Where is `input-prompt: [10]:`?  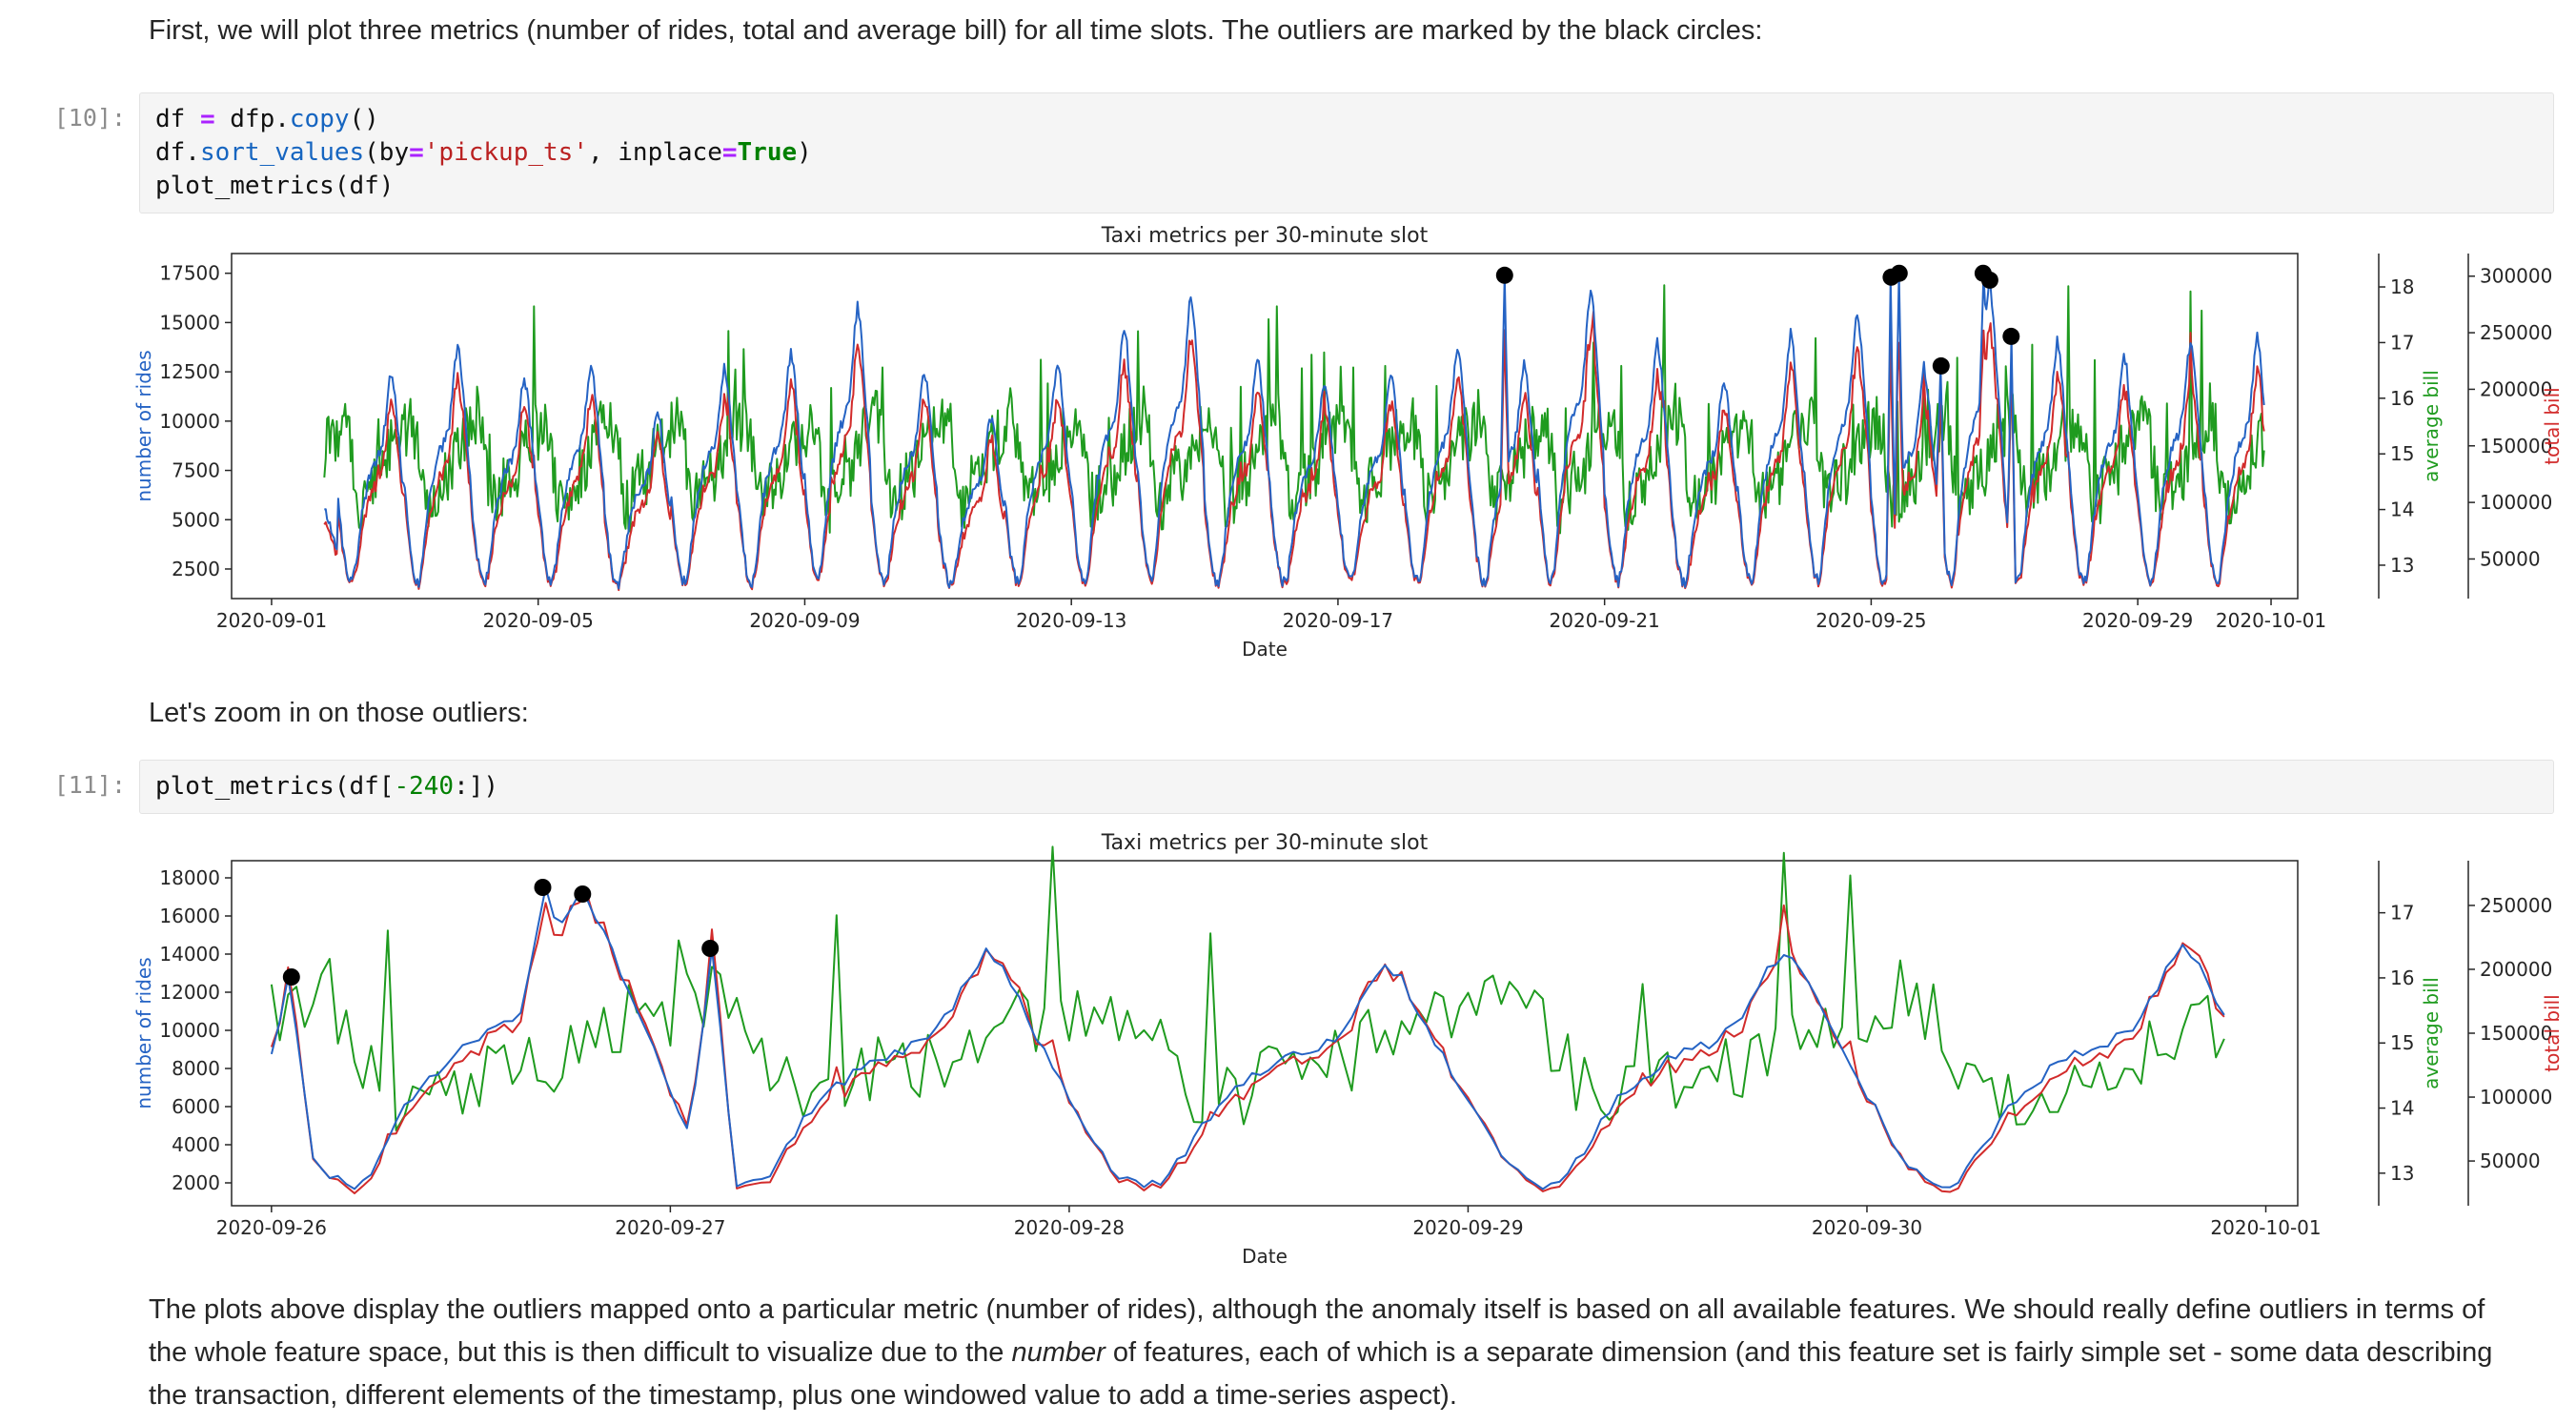
input-prompt: [10]: is located at coordinates (89, 118).